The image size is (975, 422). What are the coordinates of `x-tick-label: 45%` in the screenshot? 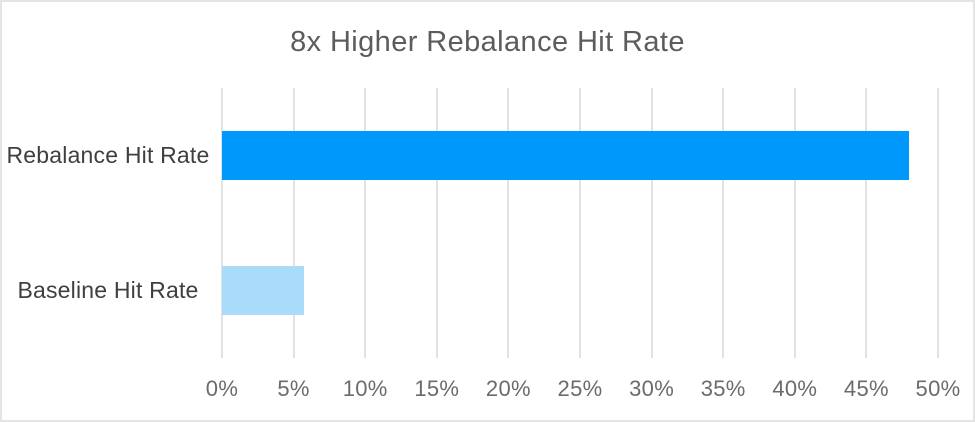 It's located at (866, 388).